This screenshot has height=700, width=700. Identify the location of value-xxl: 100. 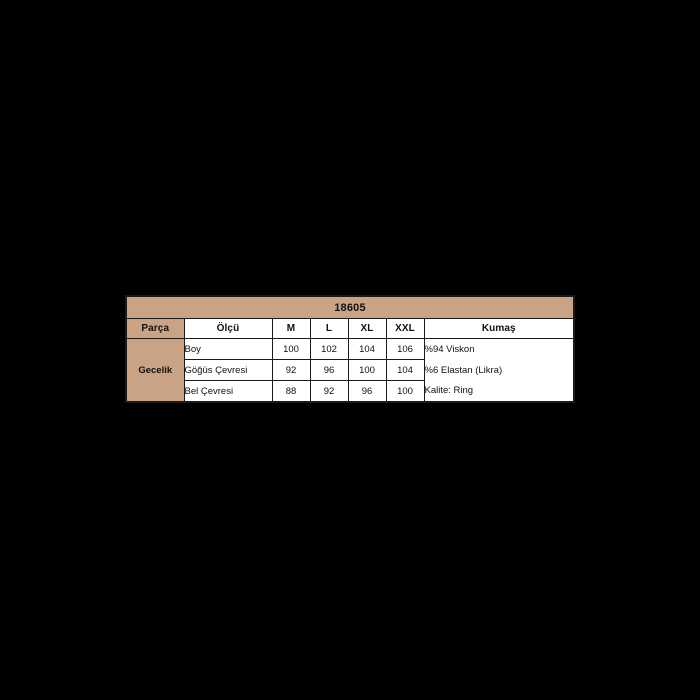
(405, 391).